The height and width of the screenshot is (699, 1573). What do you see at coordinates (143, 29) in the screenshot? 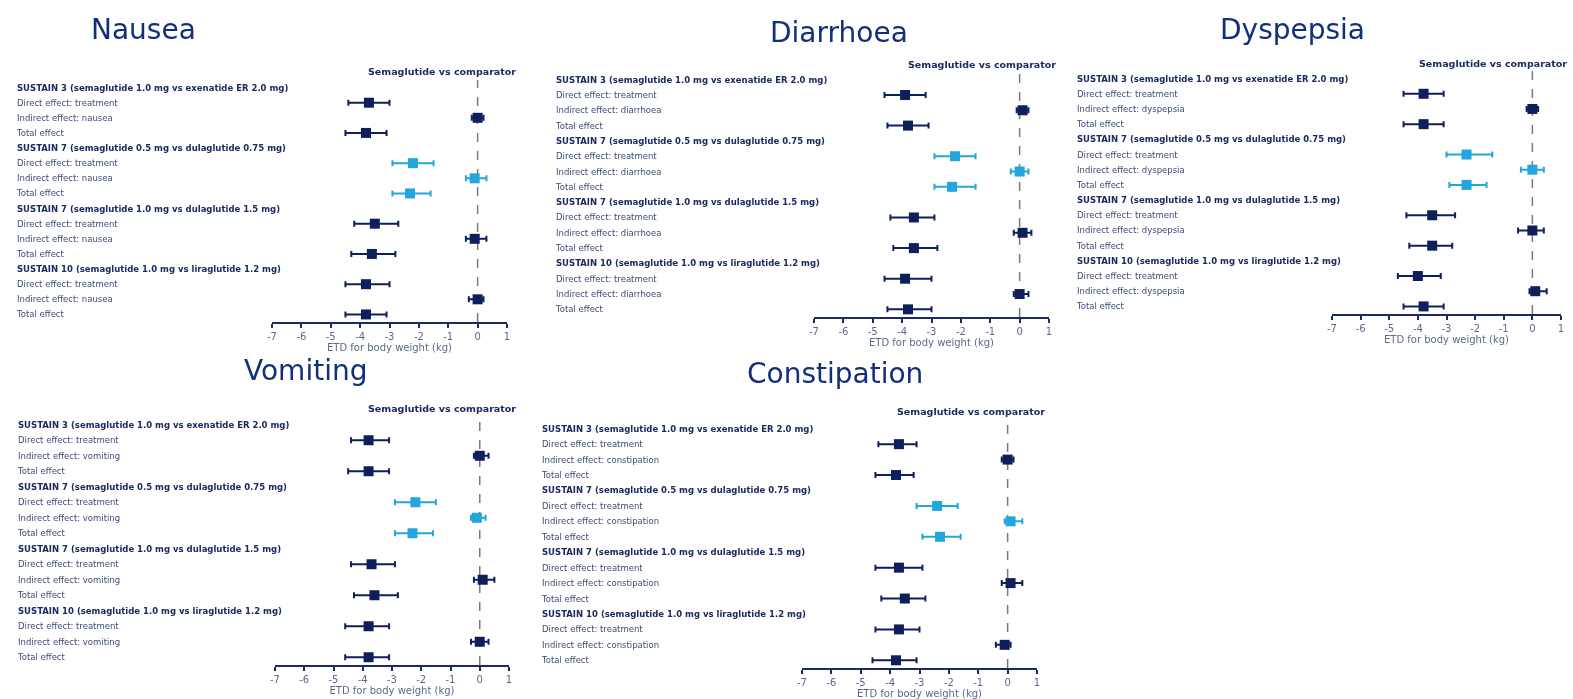
I see `chart-title: Nausea` at bounding box center [143, 29].